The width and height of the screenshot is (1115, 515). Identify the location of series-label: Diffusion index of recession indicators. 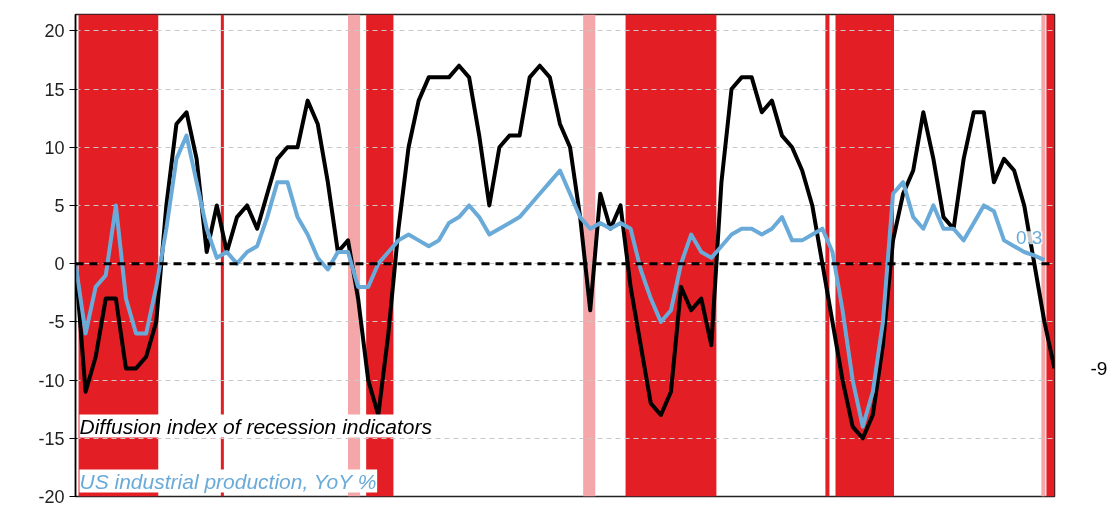
(256, 426).